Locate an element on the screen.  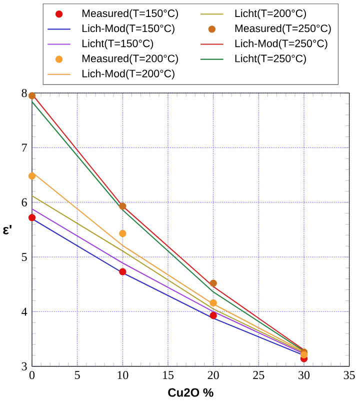
legend-label: Measured(T=150°C) is located at coordinates (130, 14).